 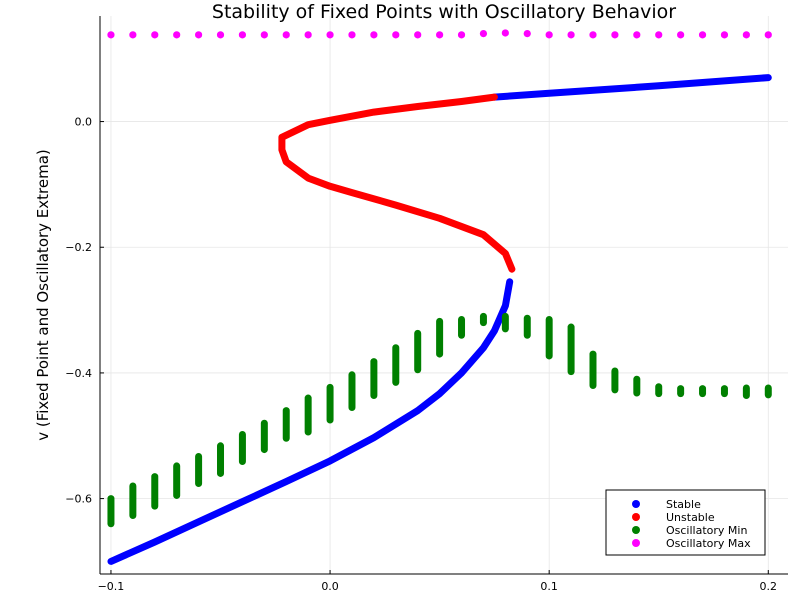 I want to click on legend-label: Oscillatory Max, so click(x=708, y=543).